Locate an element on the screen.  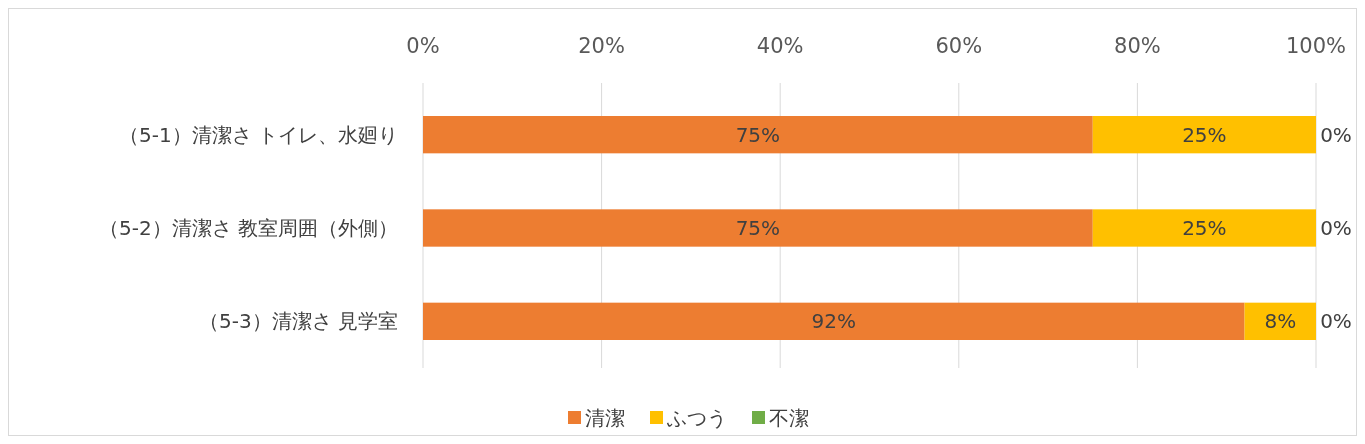
legend-label: 不潔 is located at coordinates (789, 418).